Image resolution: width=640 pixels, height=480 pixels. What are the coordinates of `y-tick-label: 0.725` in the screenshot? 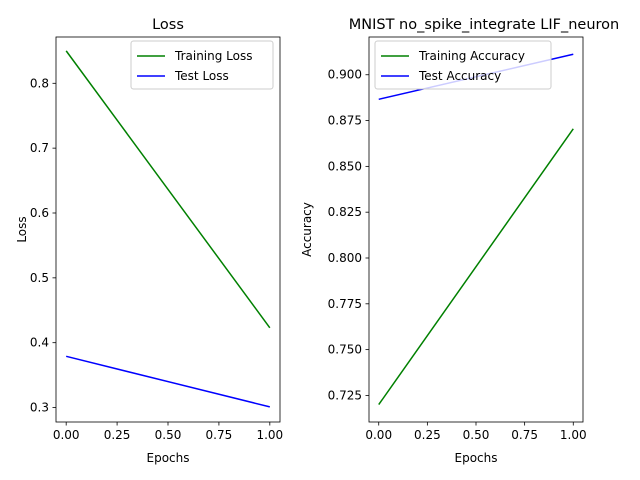 It's located at (345, 395).